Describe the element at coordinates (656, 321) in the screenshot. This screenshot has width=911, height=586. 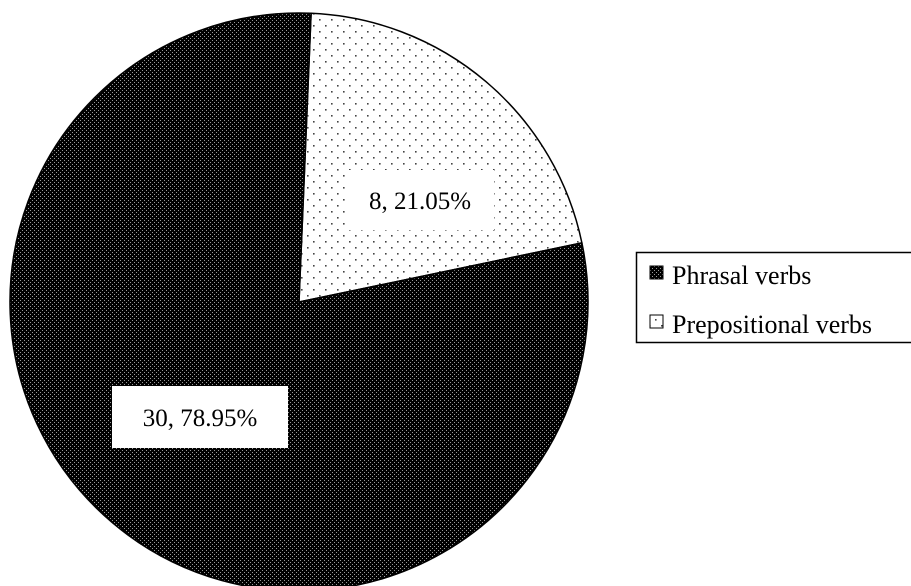
I see `legend-swatch-prepositional` at that location.